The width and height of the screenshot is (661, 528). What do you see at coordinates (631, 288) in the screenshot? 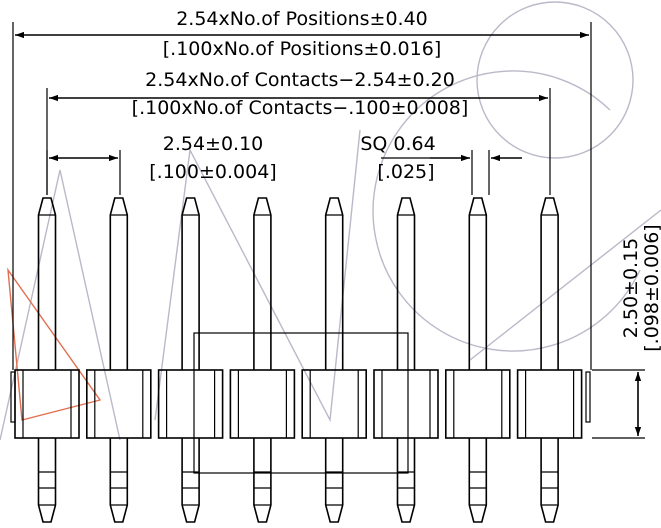
I see `height-metric: 2.50±0.15` at bounding box center [631, 288].